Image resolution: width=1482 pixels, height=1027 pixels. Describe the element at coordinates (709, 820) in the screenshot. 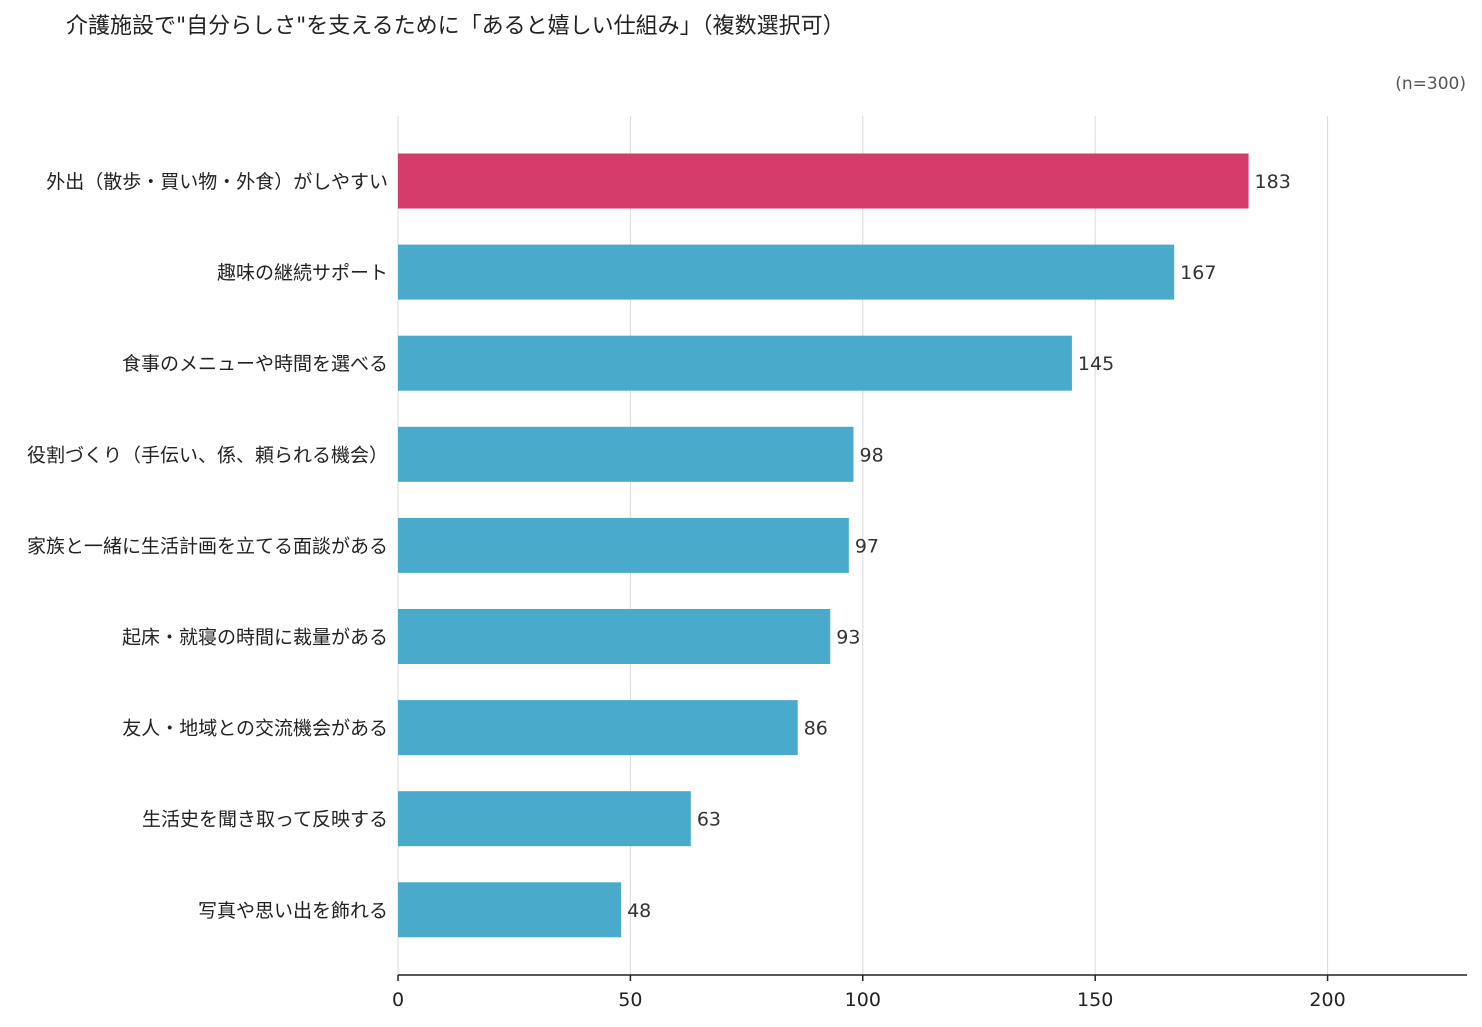

I see `value-label-7: 63` at that location.